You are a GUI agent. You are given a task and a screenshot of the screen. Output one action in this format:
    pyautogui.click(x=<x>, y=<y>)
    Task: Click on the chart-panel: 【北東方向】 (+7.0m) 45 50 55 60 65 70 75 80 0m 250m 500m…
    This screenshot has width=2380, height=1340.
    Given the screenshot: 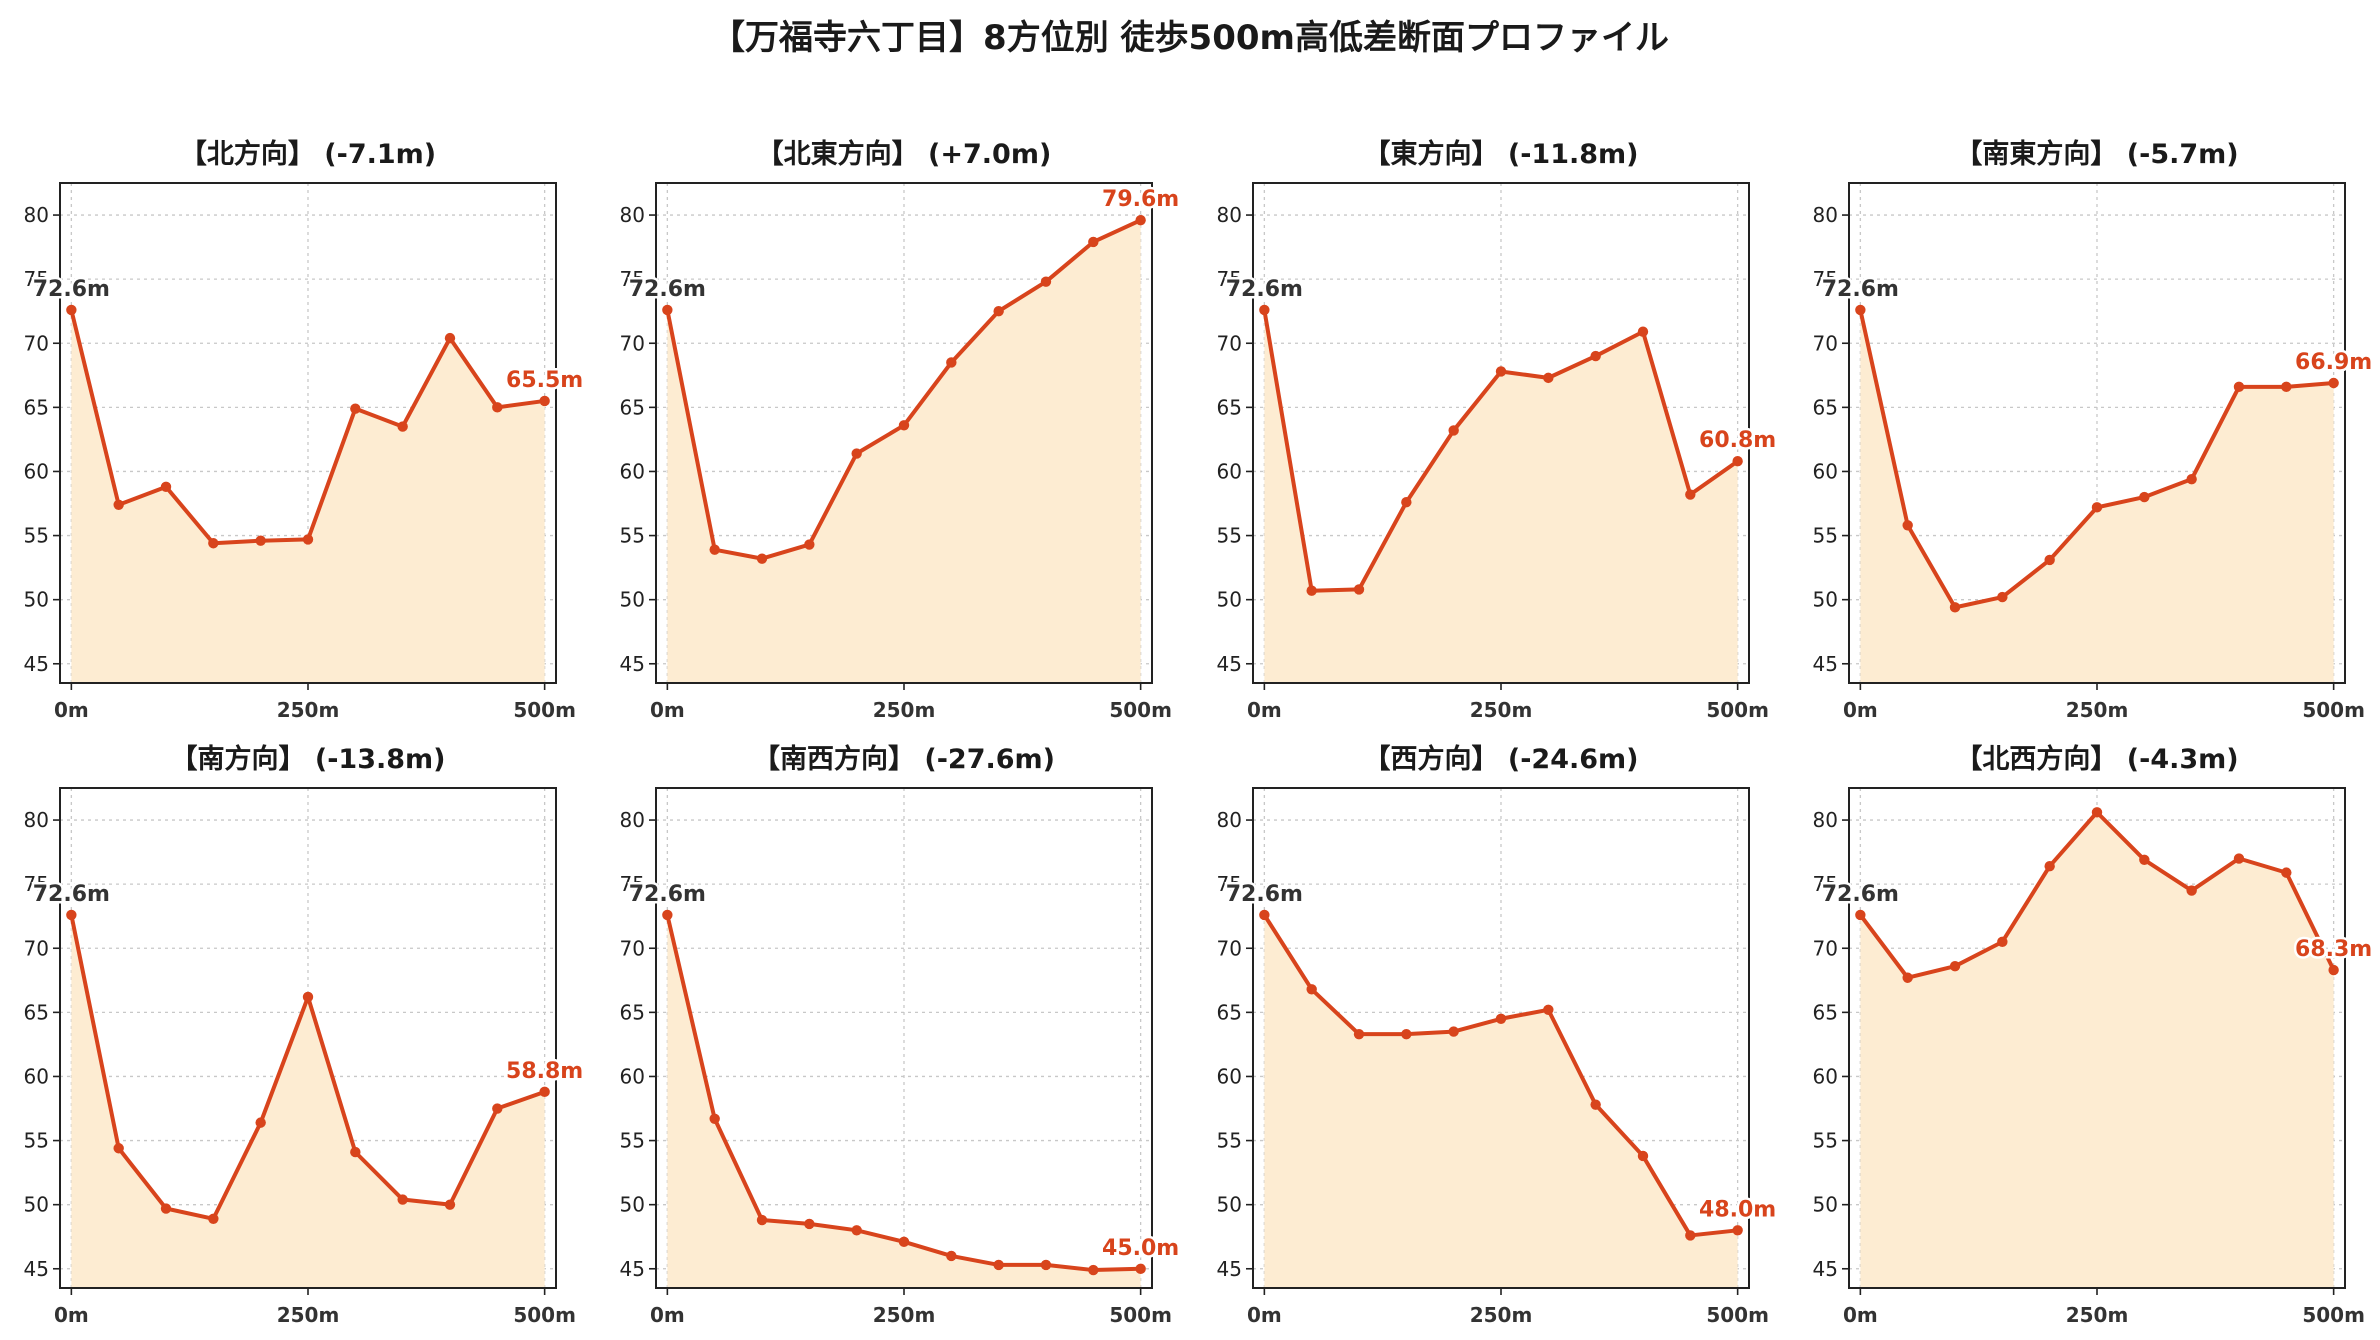 What is the action you would take?
    pyautogui.click(x=901, y=430)
    